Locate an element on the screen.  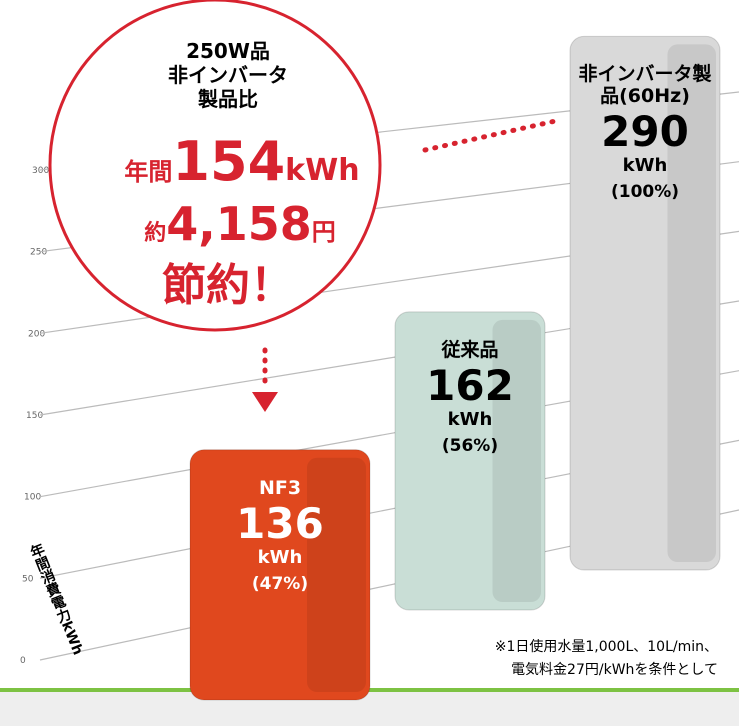
label-cat: 非インバータ製品(60Hz) is located at coordinates (645, 85).